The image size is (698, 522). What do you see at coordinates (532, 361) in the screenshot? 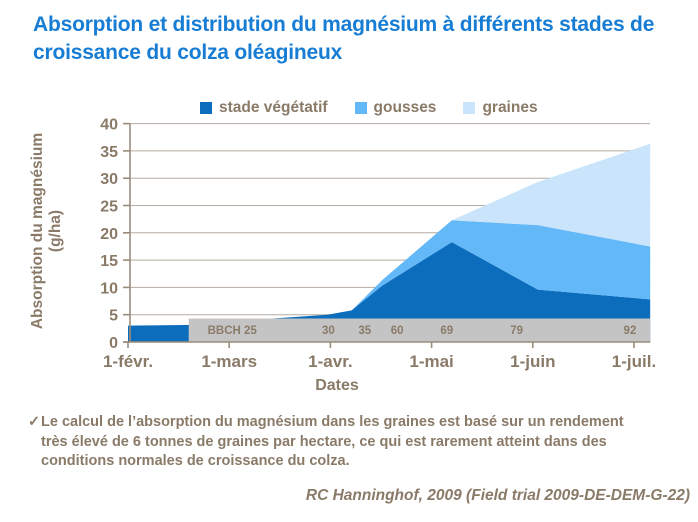
I see `x-tick-label-5: 1-juin` at bounding box center [532, 361].